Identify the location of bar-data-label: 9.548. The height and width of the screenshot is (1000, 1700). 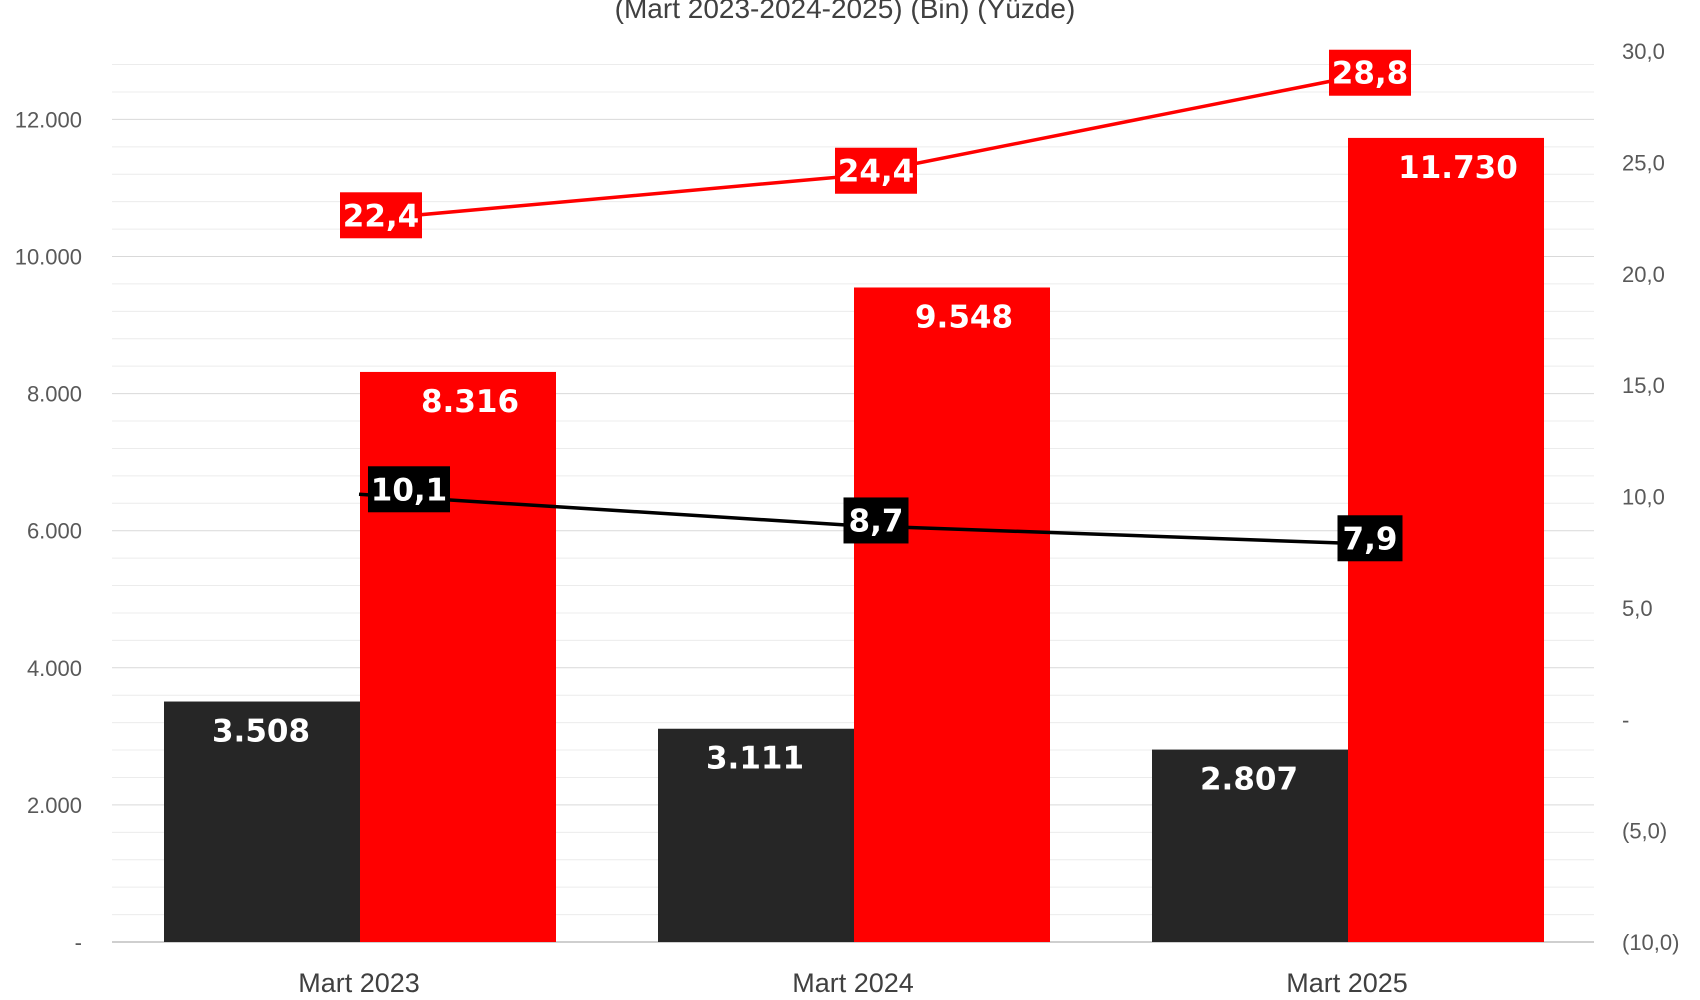
(964, 317).